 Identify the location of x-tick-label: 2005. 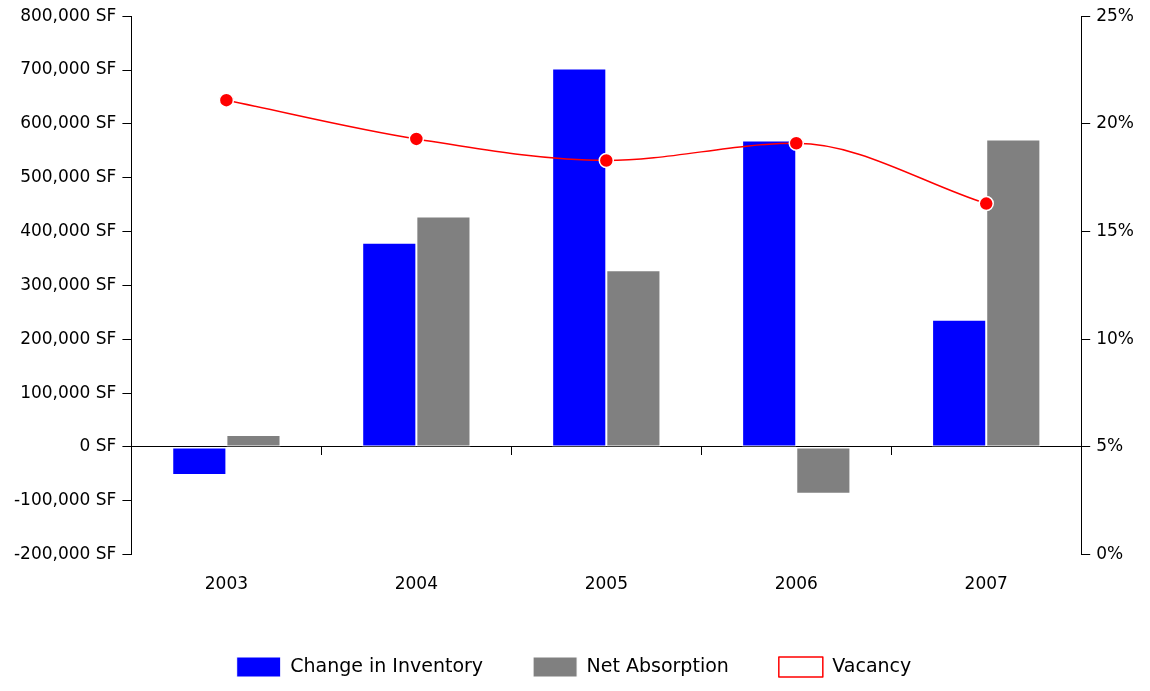
(606, 583).